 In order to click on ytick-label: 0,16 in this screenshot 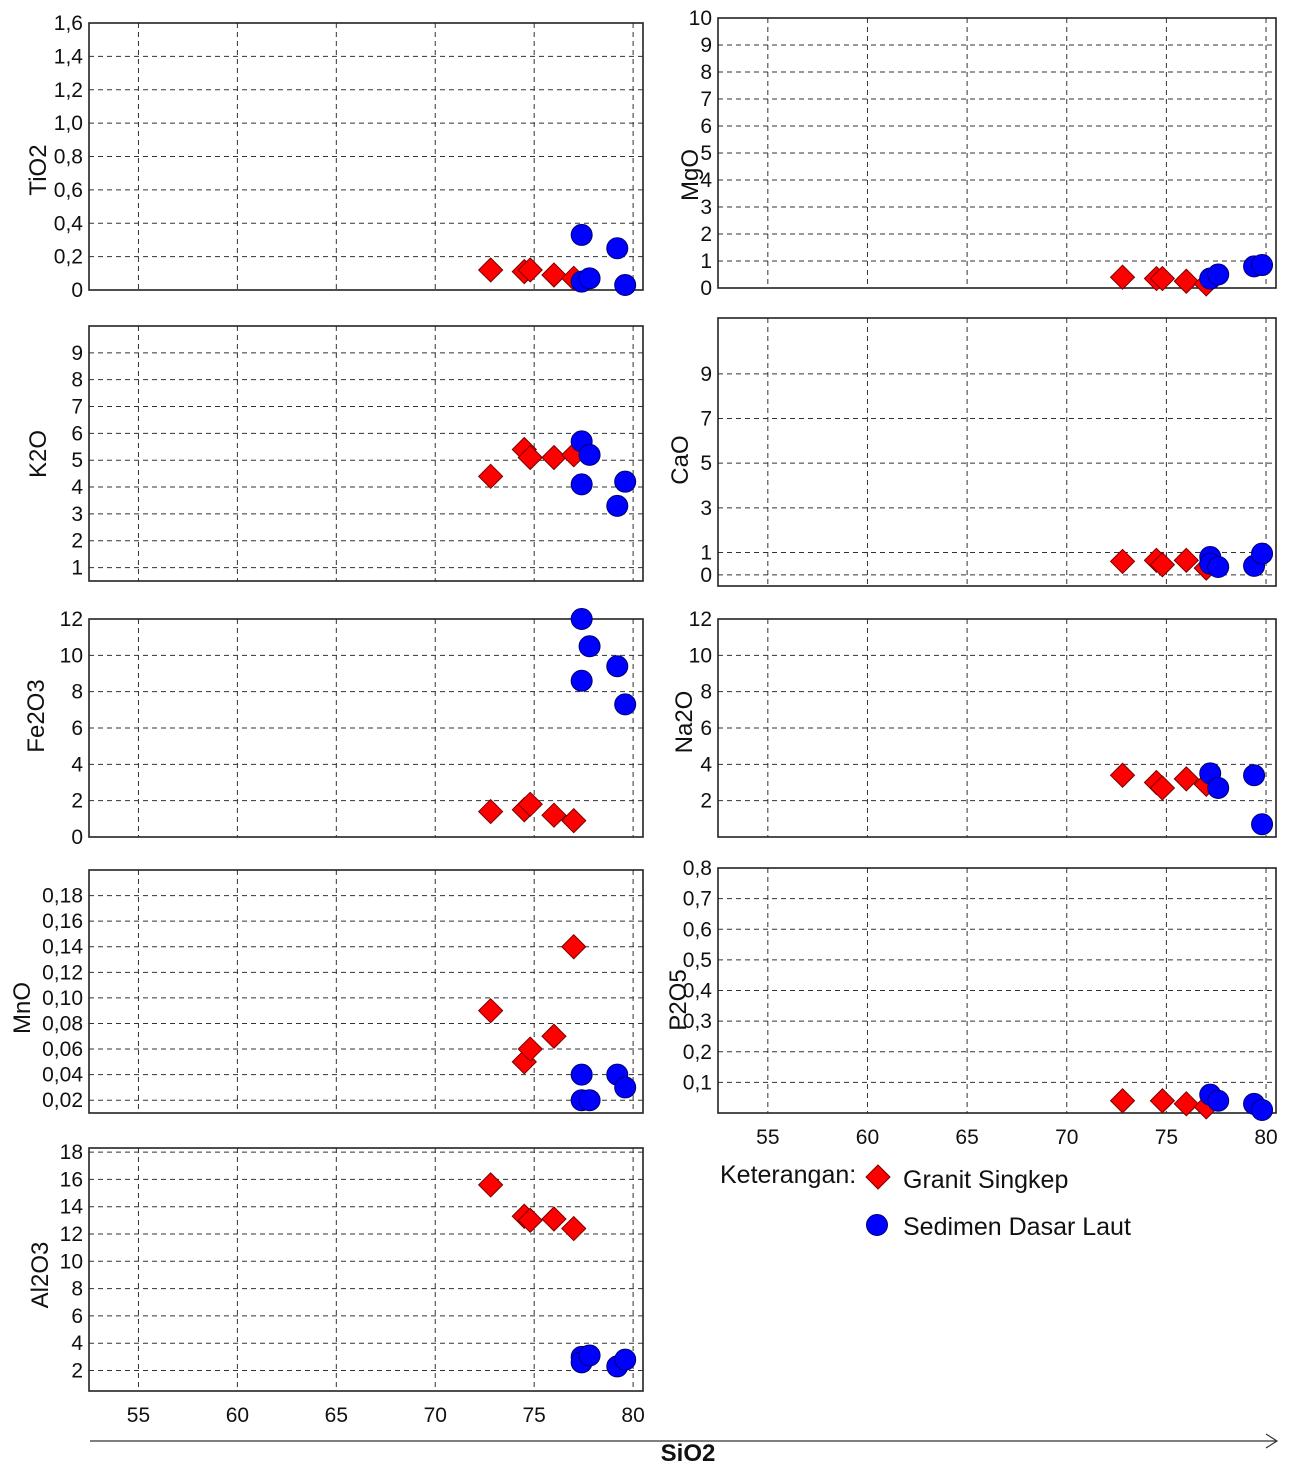, I will do `click(62, 921)`.